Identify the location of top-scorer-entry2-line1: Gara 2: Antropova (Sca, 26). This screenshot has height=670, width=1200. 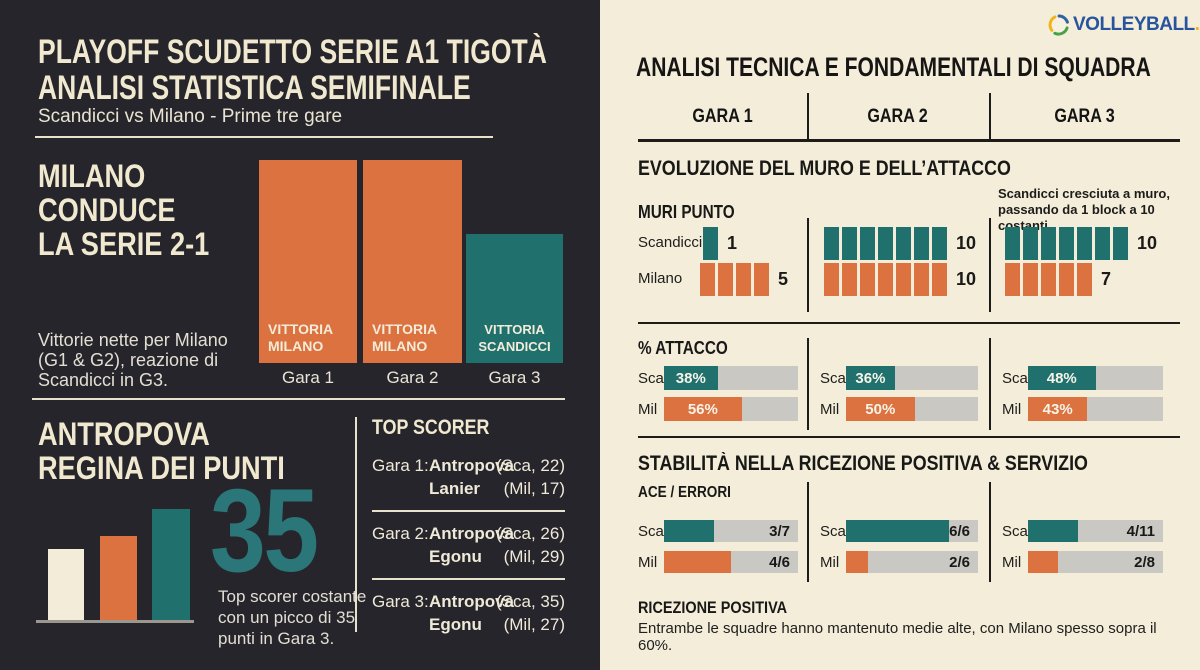
(468, 533).